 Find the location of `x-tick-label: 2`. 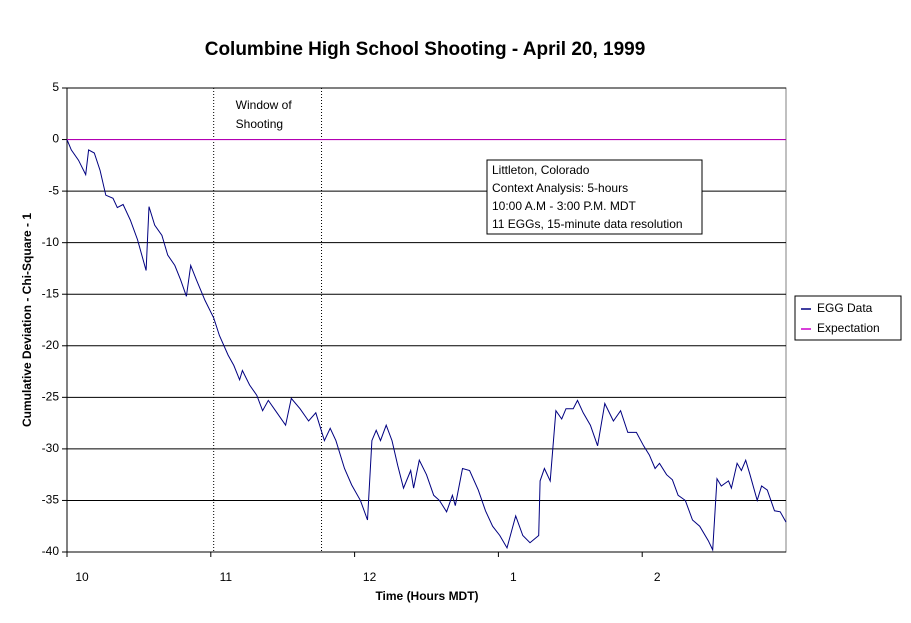

x-tick-label: 2 is located at coordinates (657, 577).